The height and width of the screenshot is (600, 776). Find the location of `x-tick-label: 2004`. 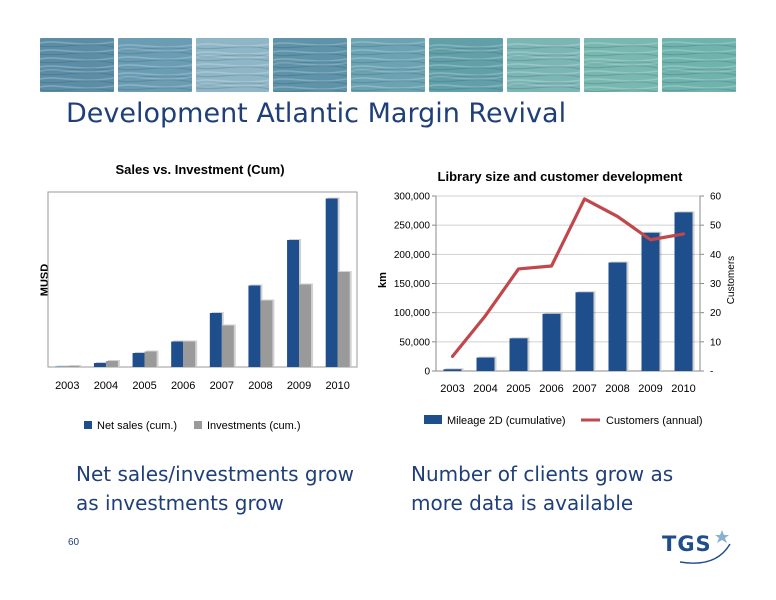

x-tick-label: 2004 is located at coordinates (106, 386).